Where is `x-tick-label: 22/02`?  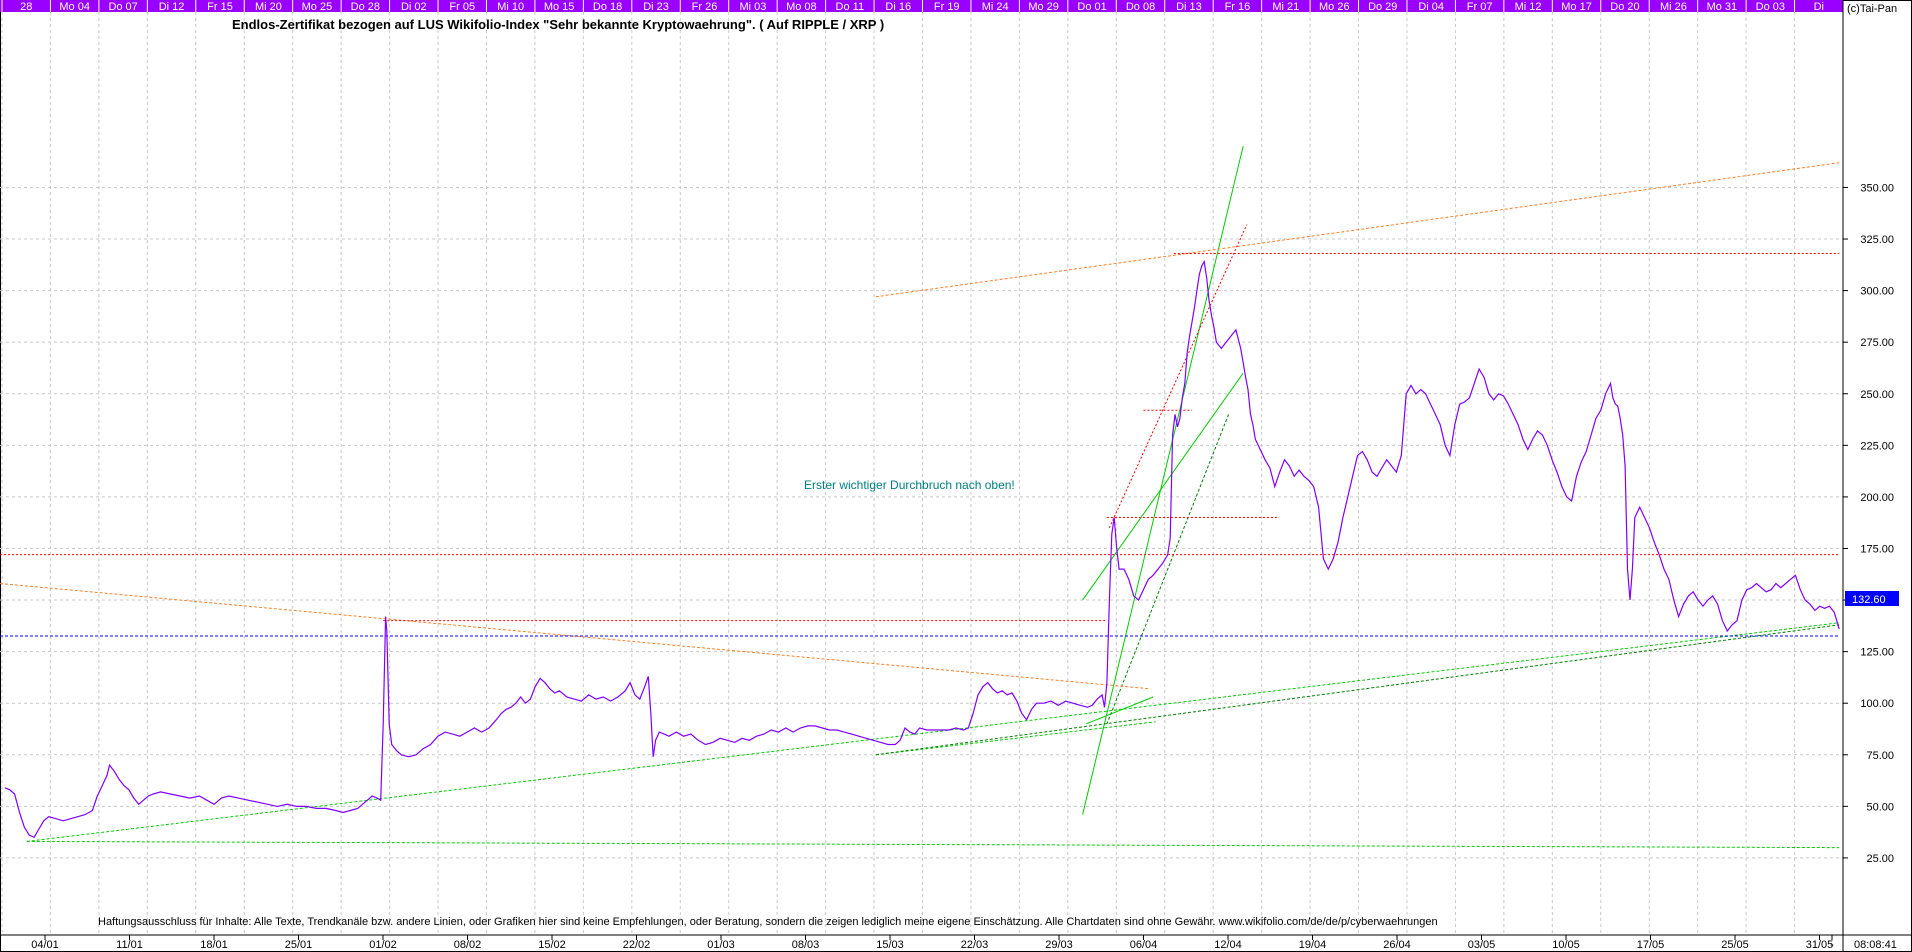 x-tick-label: 22/02 is located at coordinates (637, 945).